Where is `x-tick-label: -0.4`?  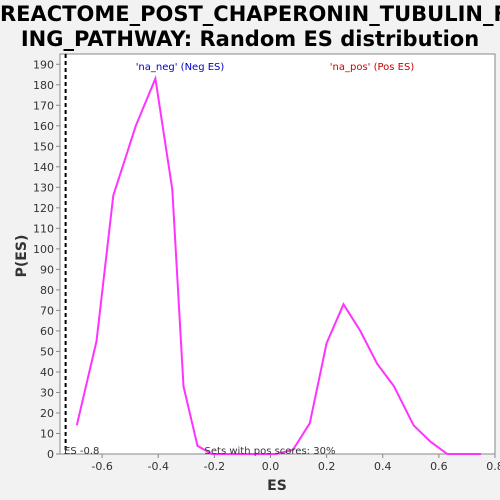 x-tick-label: -0.4 is located at coordinates (157, 466).